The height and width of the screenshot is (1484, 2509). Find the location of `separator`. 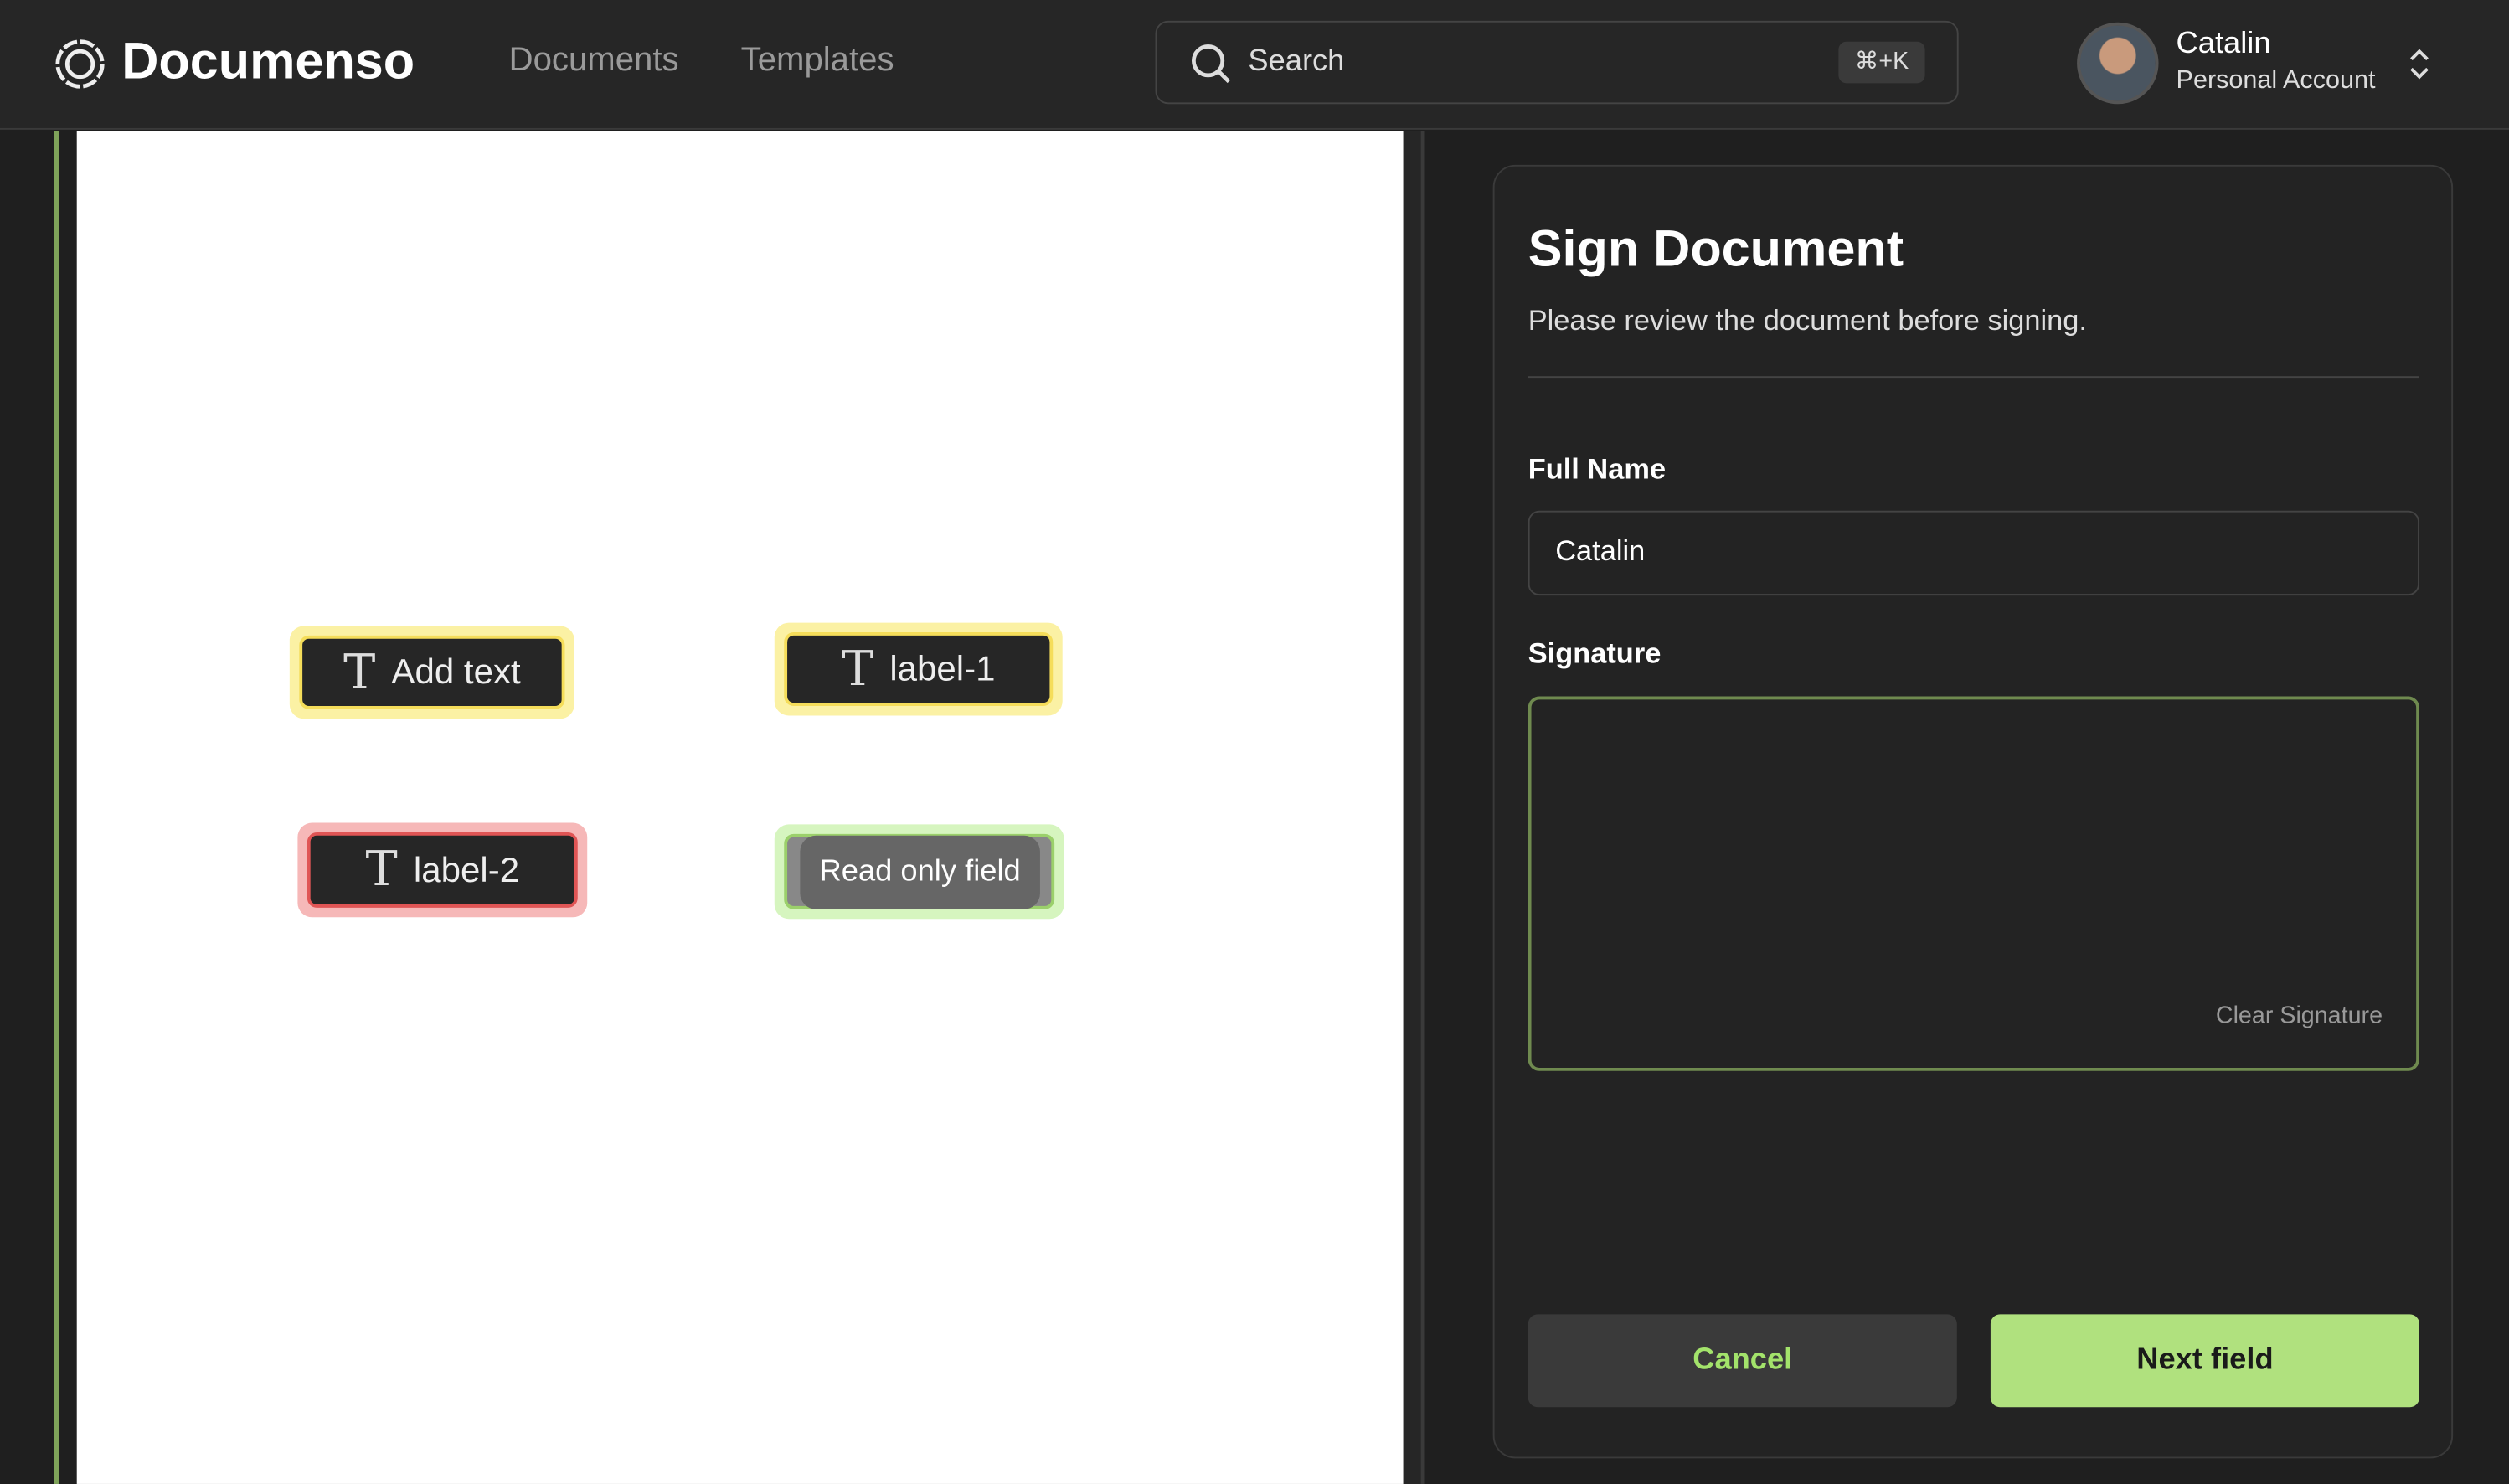

separator is located at coordinates (1974, 377).